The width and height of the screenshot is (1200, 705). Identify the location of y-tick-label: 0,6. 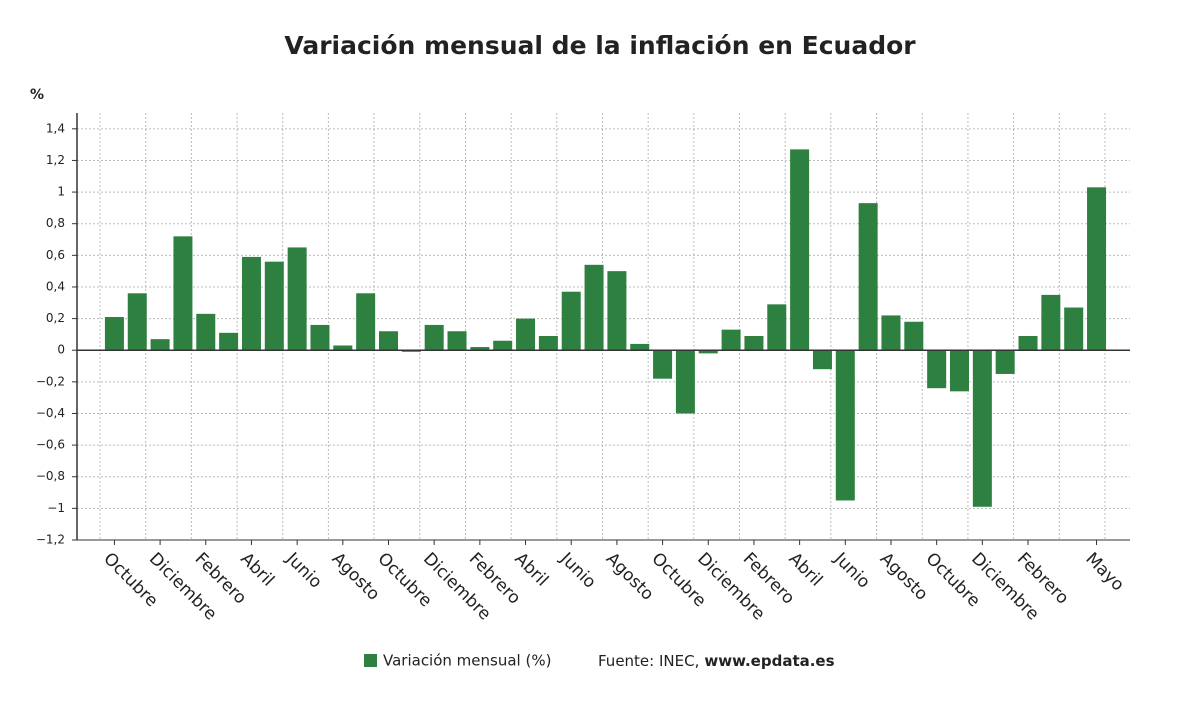
(55, 255).